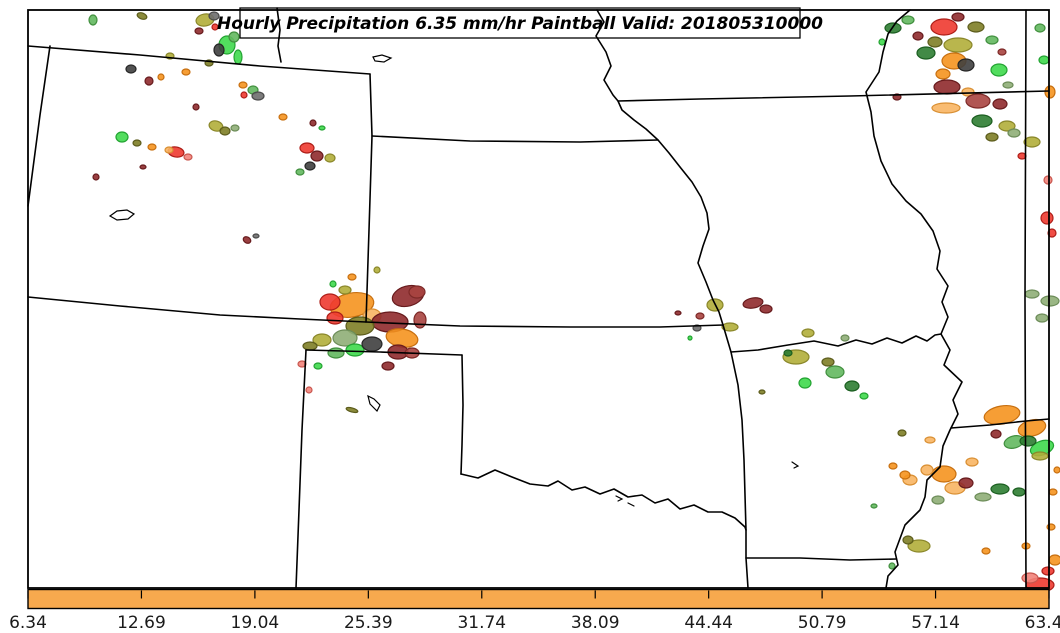  Describe the element at coordinates (481, 623) in the screenshot. I see `colorbar-label: 31.74` at that location.